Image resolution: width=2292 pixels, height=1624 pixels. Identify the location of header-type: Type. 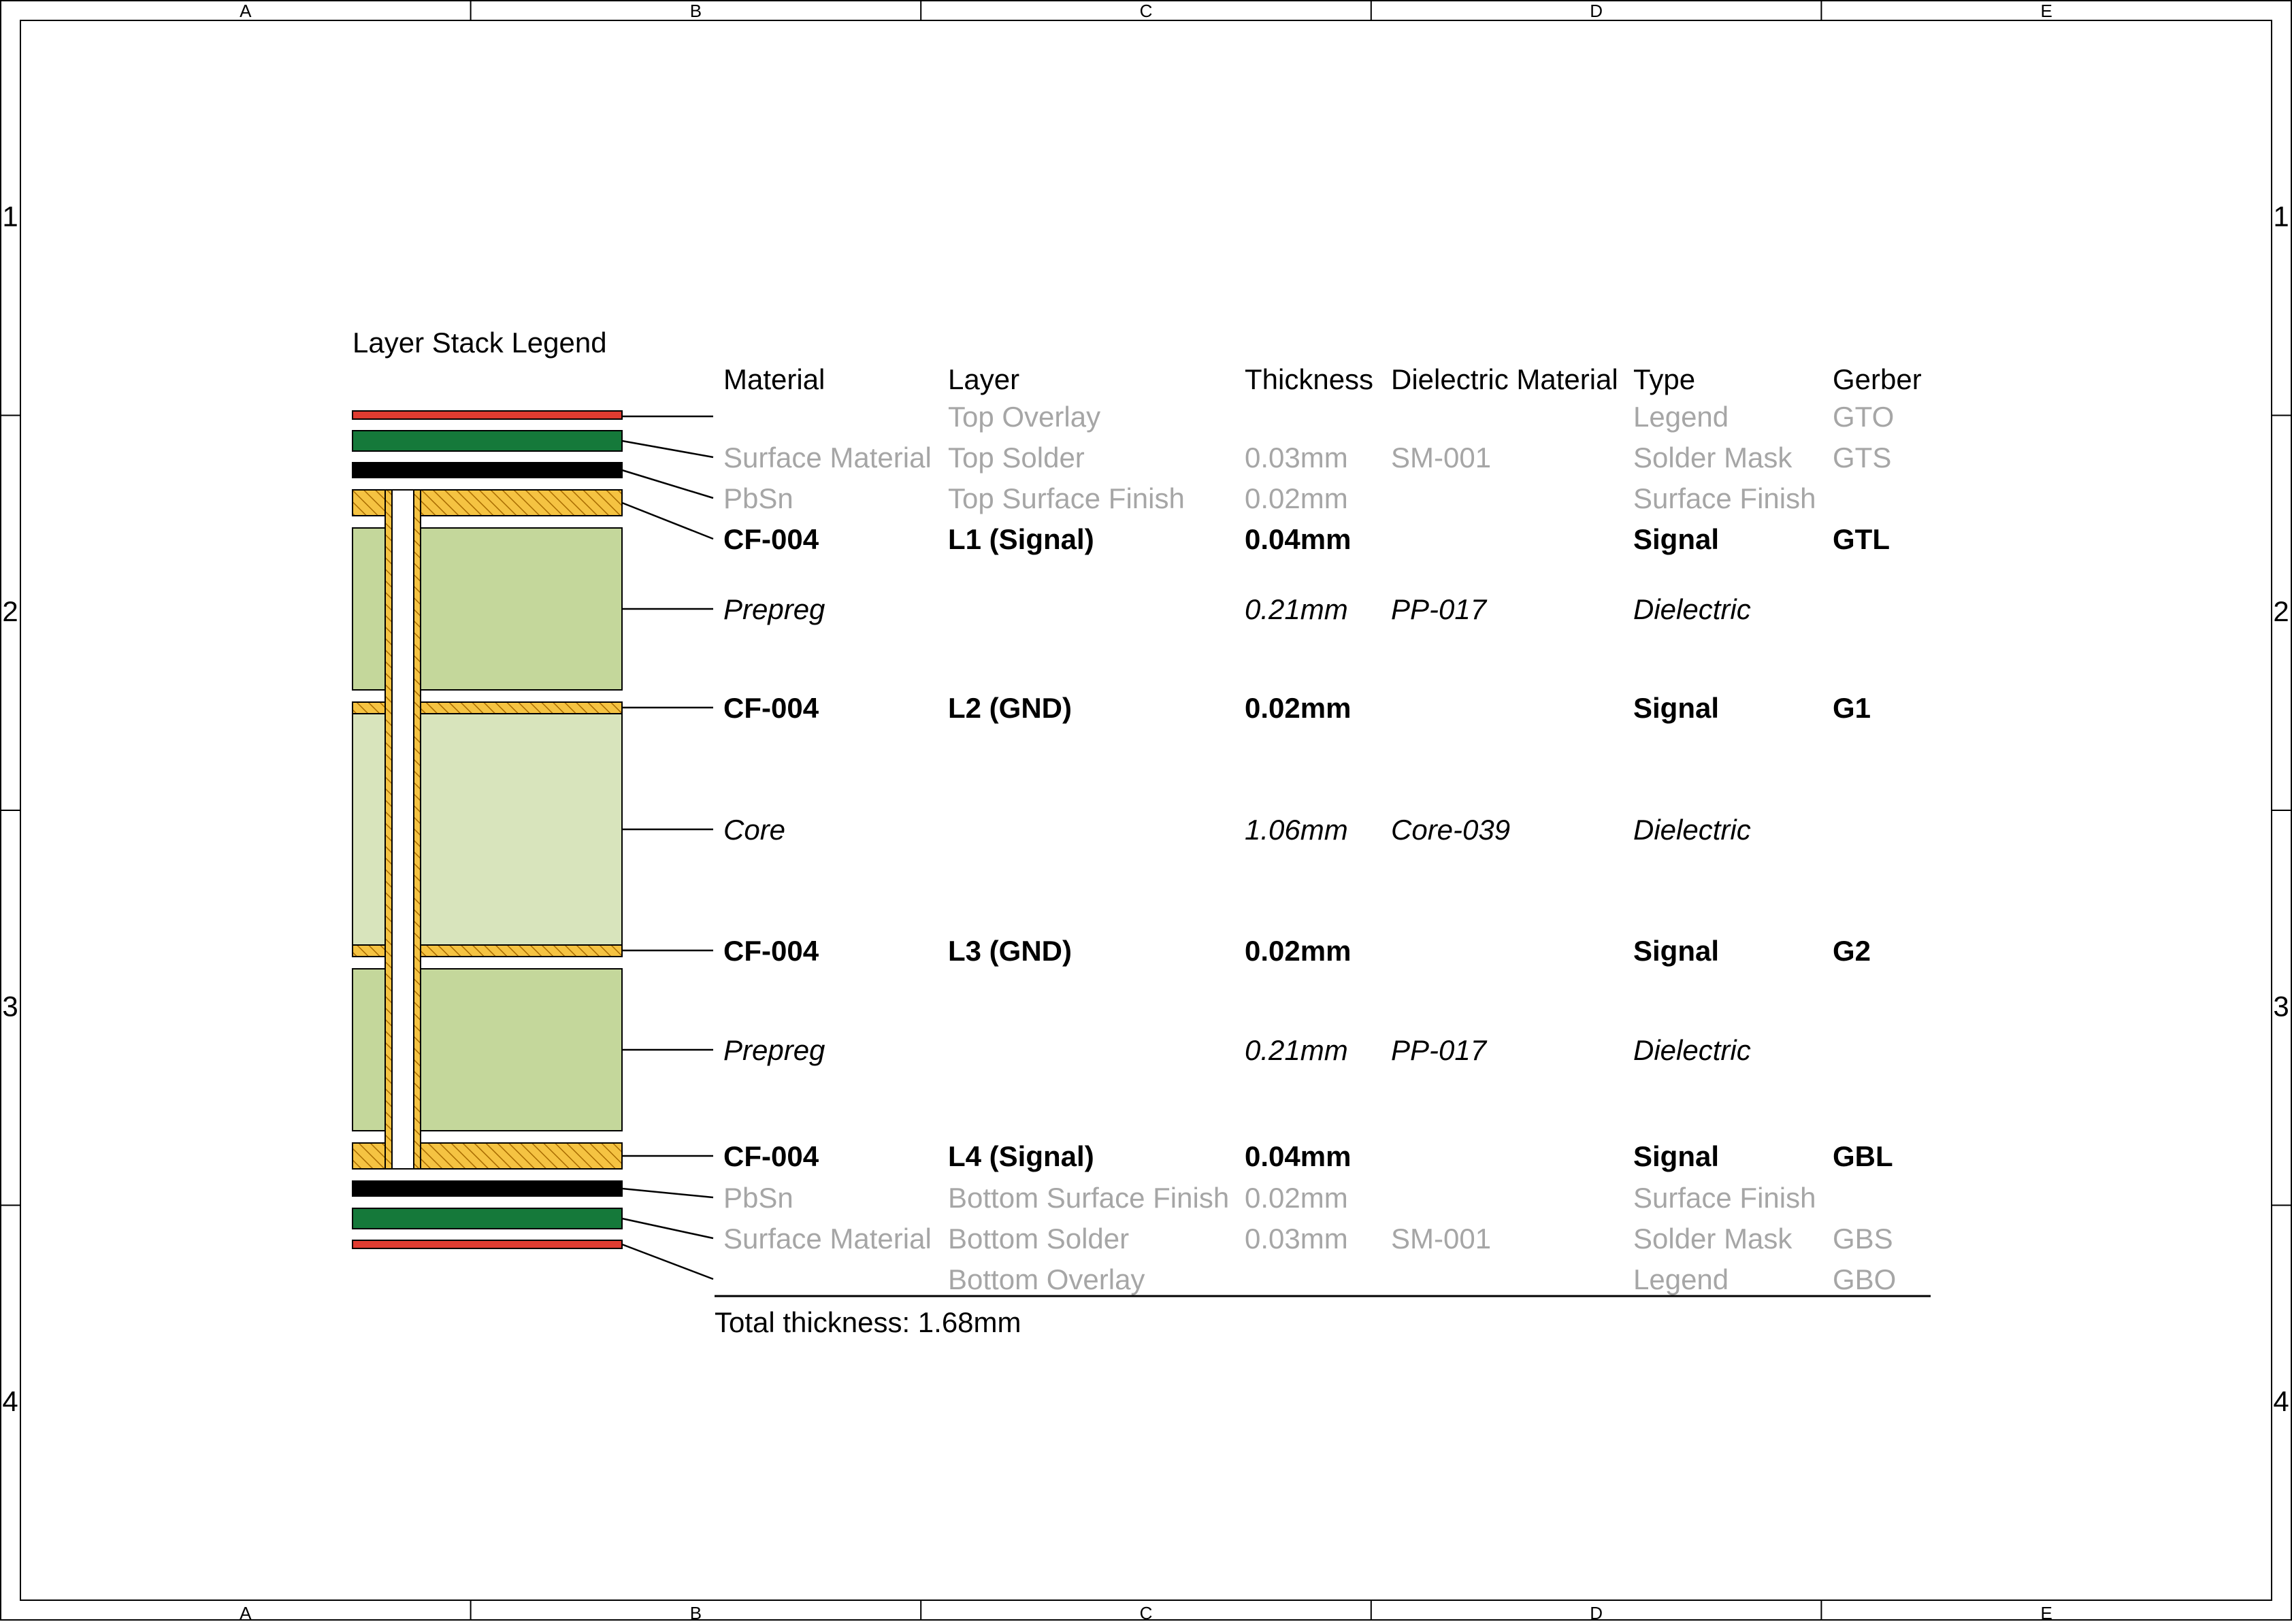
(1664, 379).